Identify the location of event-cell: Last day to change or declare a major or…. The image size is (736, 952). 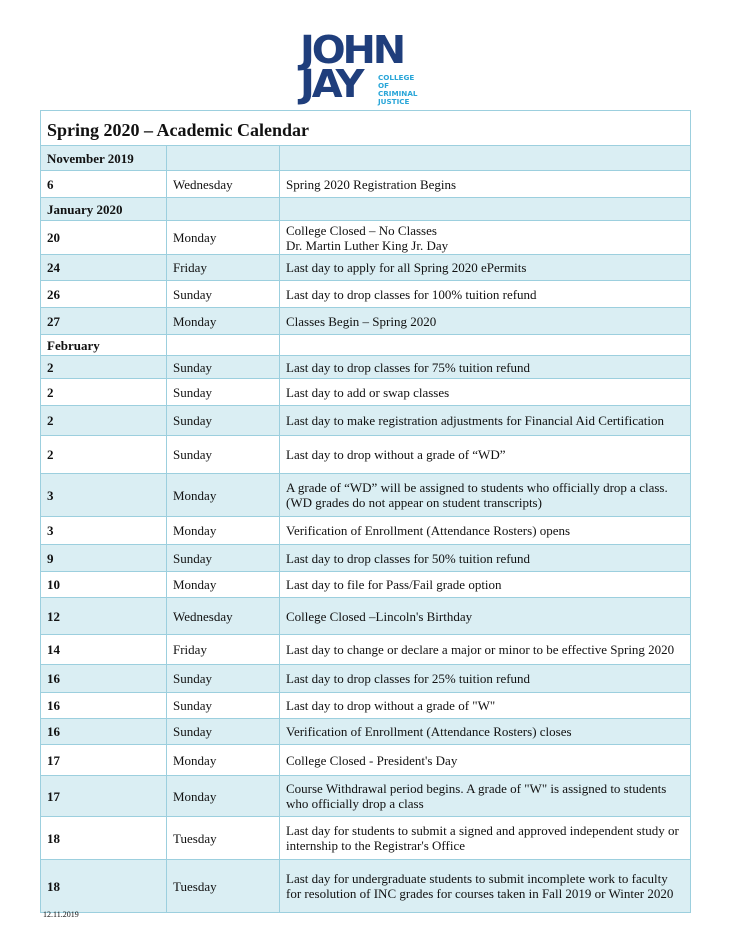
(485, 649).